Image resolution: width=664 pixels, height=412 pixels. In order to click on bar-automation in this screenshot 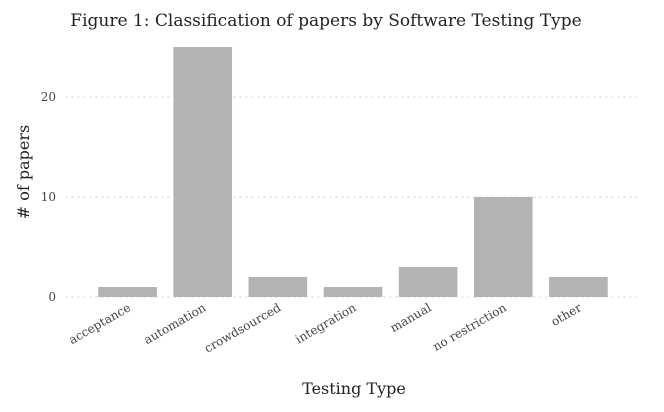, I will do `click(203, 172)`.